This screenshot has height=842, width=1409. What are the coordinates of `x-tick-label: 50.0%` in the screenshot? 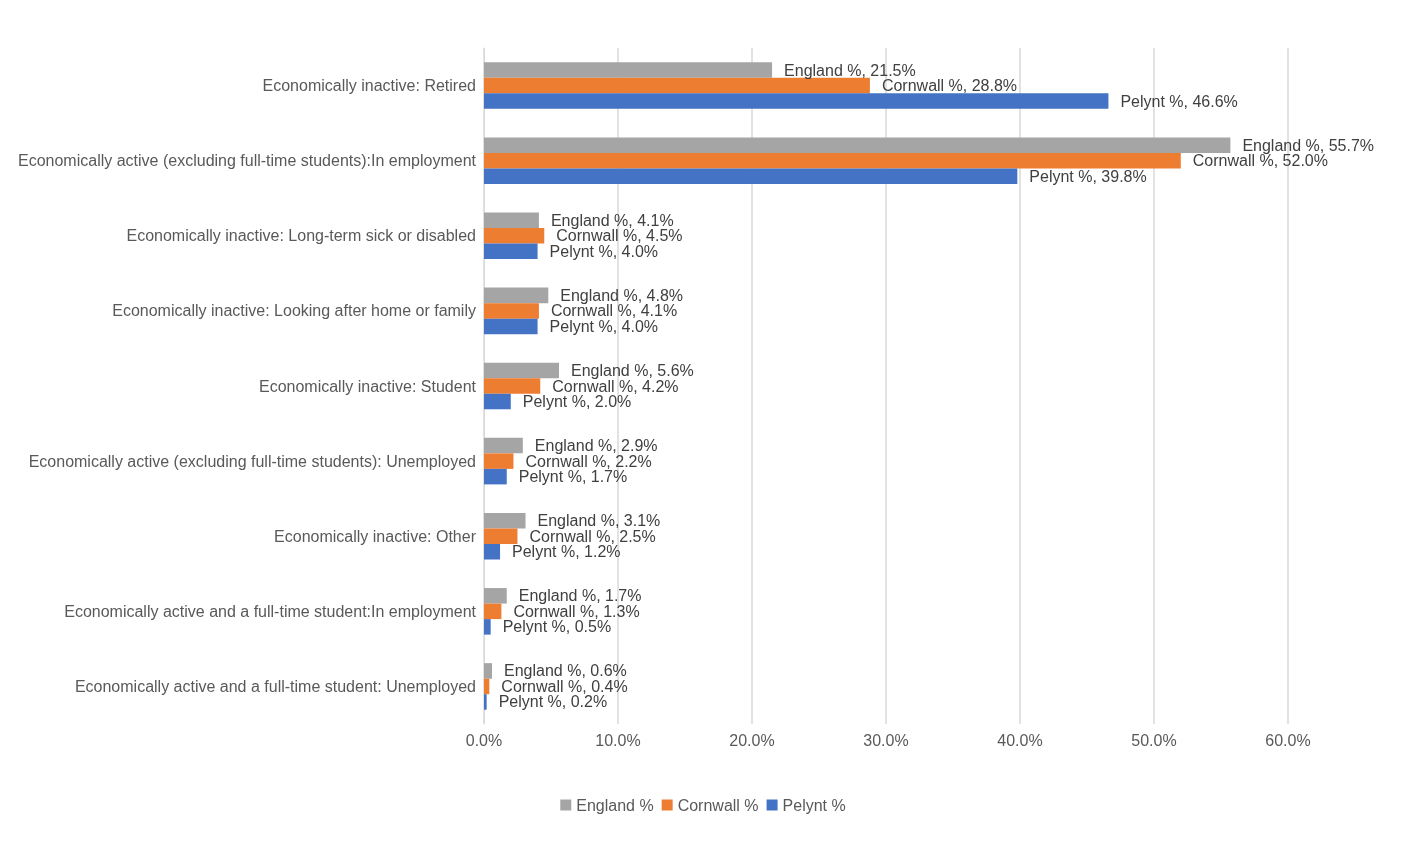 It's located at (1154, 740).